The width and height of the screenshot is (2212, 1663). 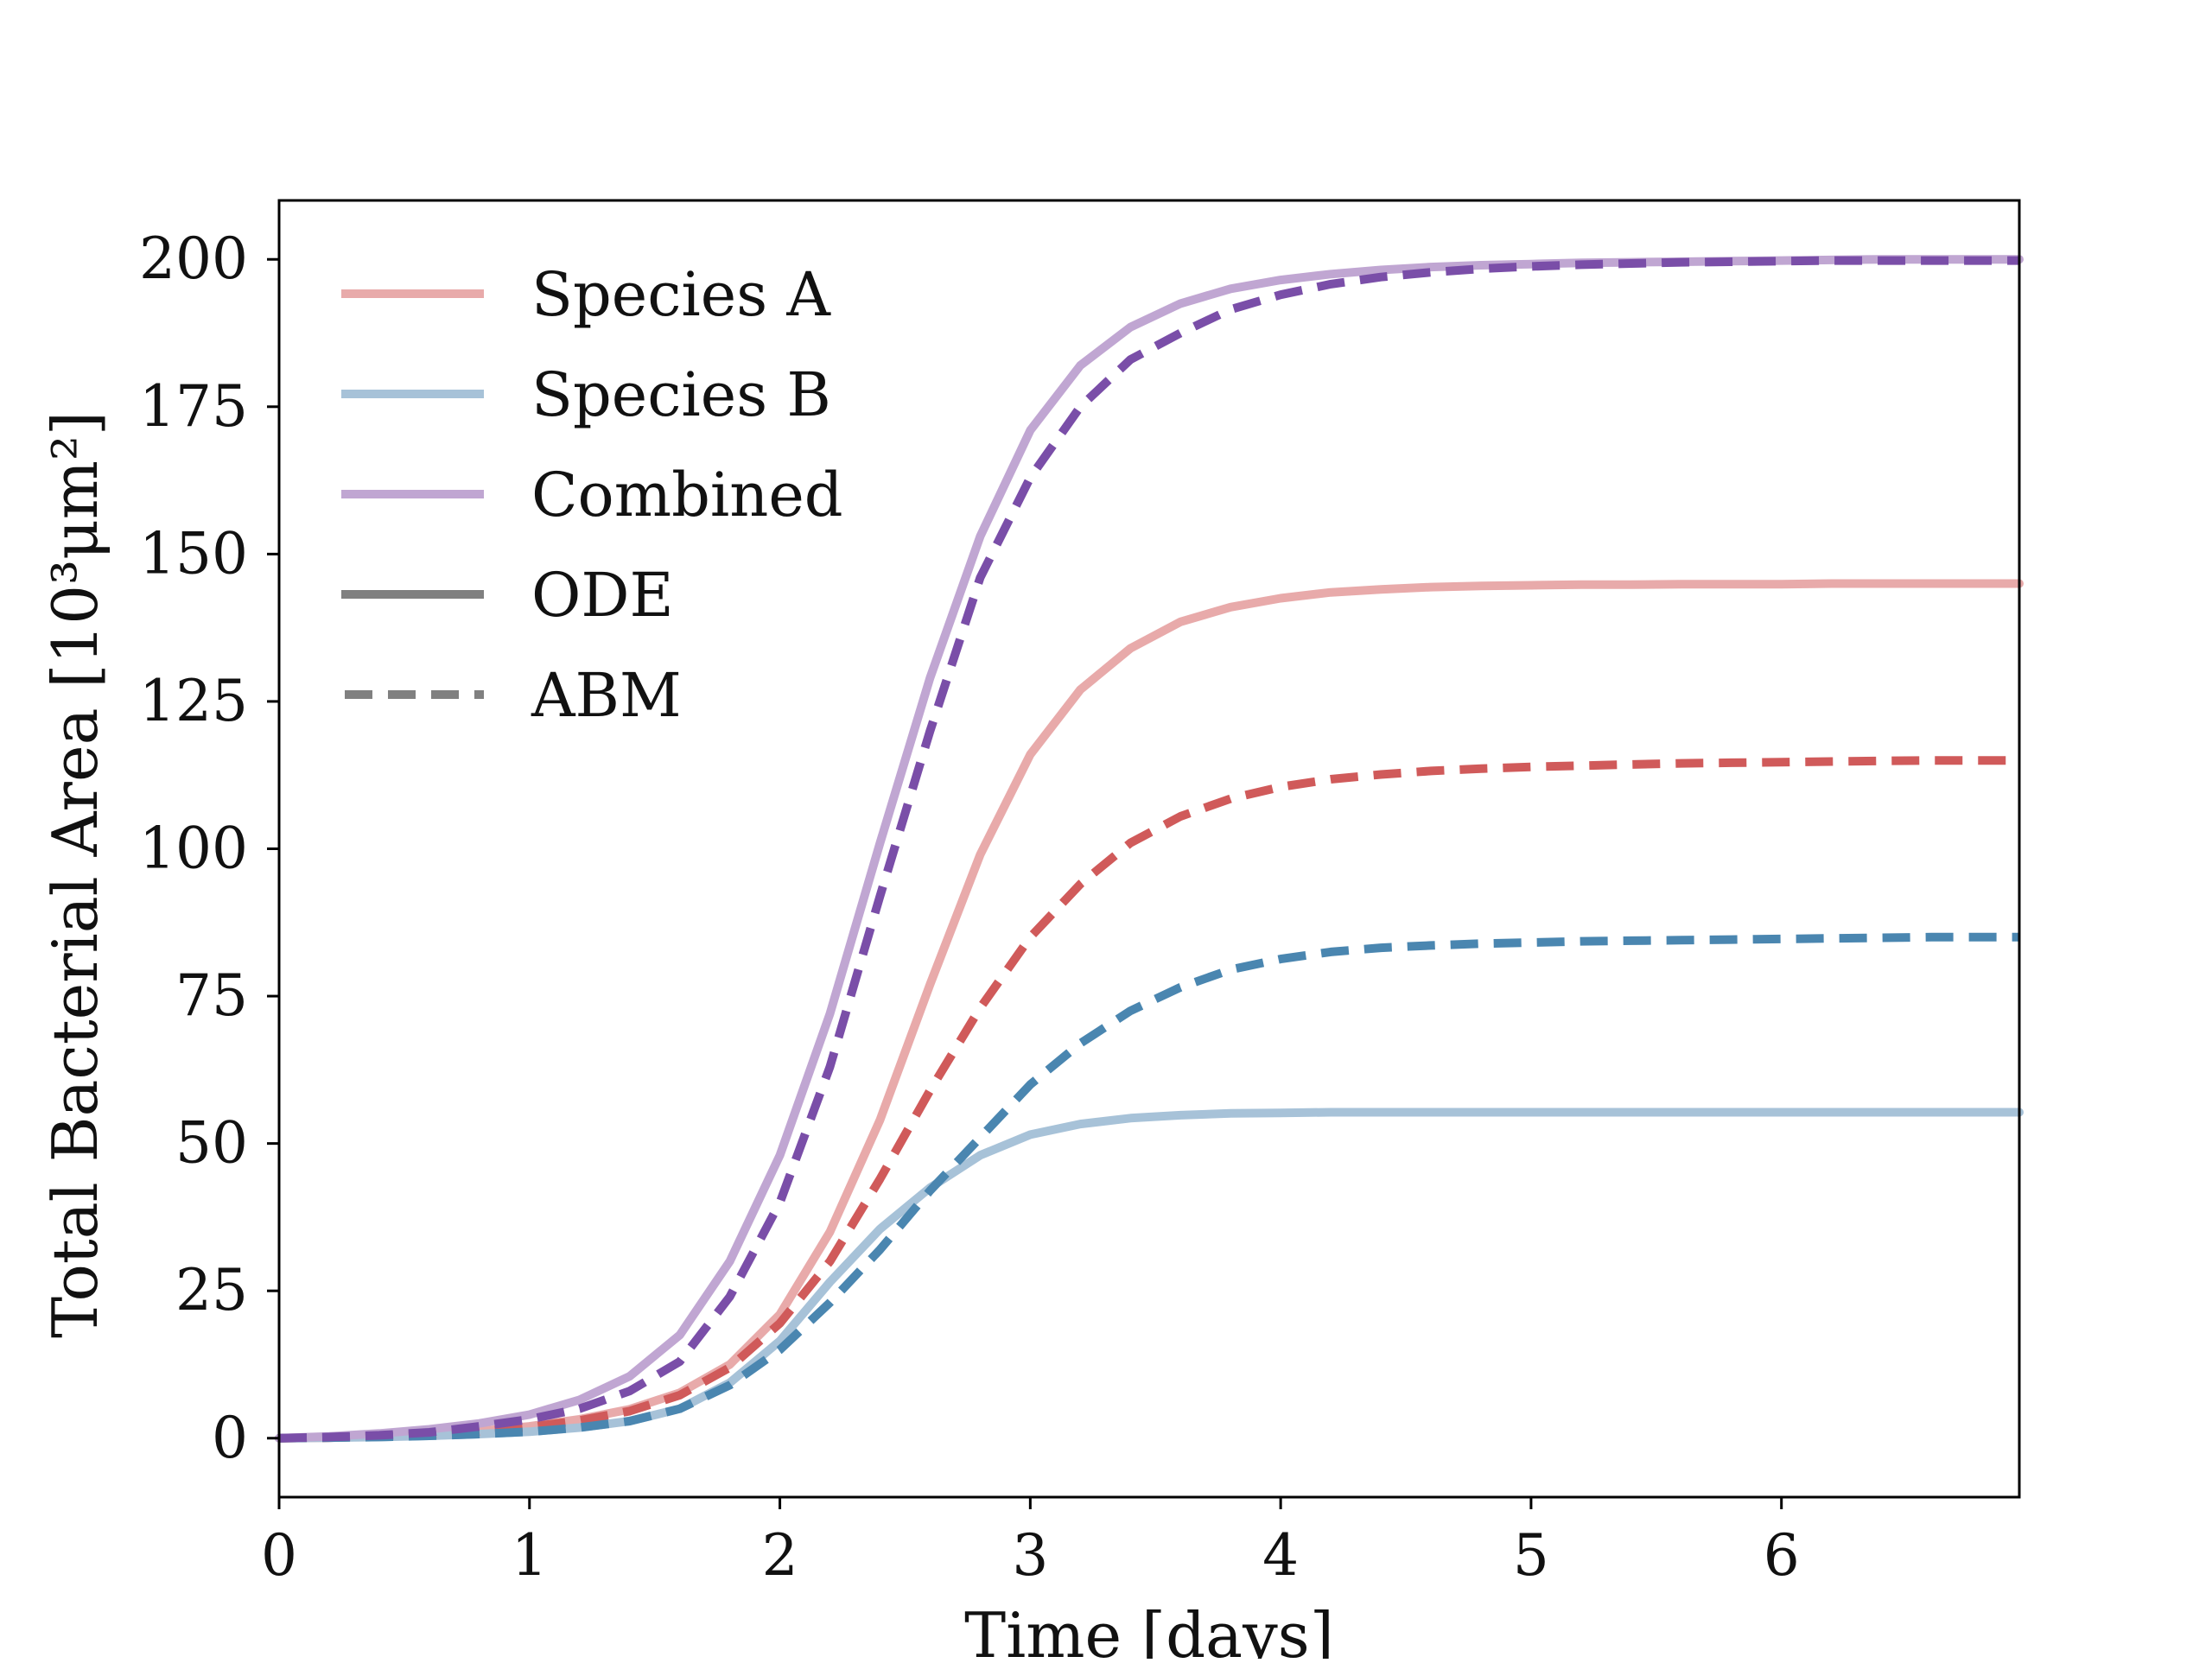 I want to click on x-tick-label: 3, so click(x=1030, y=1556).